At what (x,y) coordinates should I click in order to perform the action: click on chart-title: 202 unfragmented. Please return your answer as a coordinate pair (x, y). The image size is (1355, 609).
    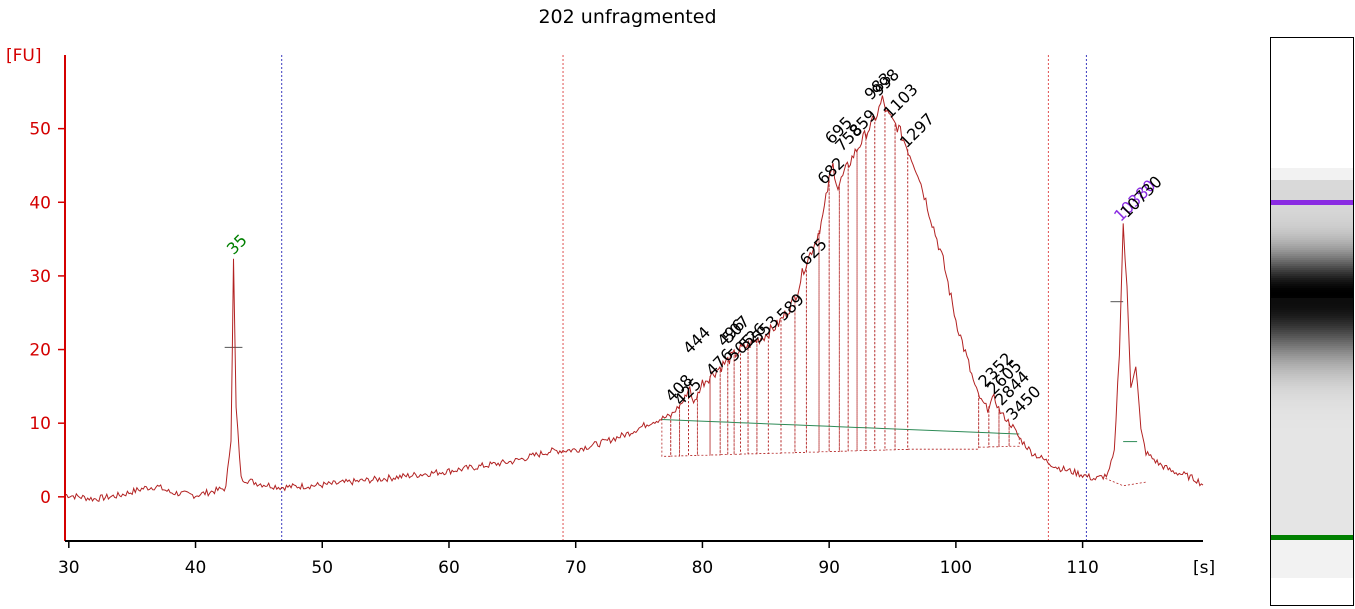
    Looking at the image, I should click on (627, 17).